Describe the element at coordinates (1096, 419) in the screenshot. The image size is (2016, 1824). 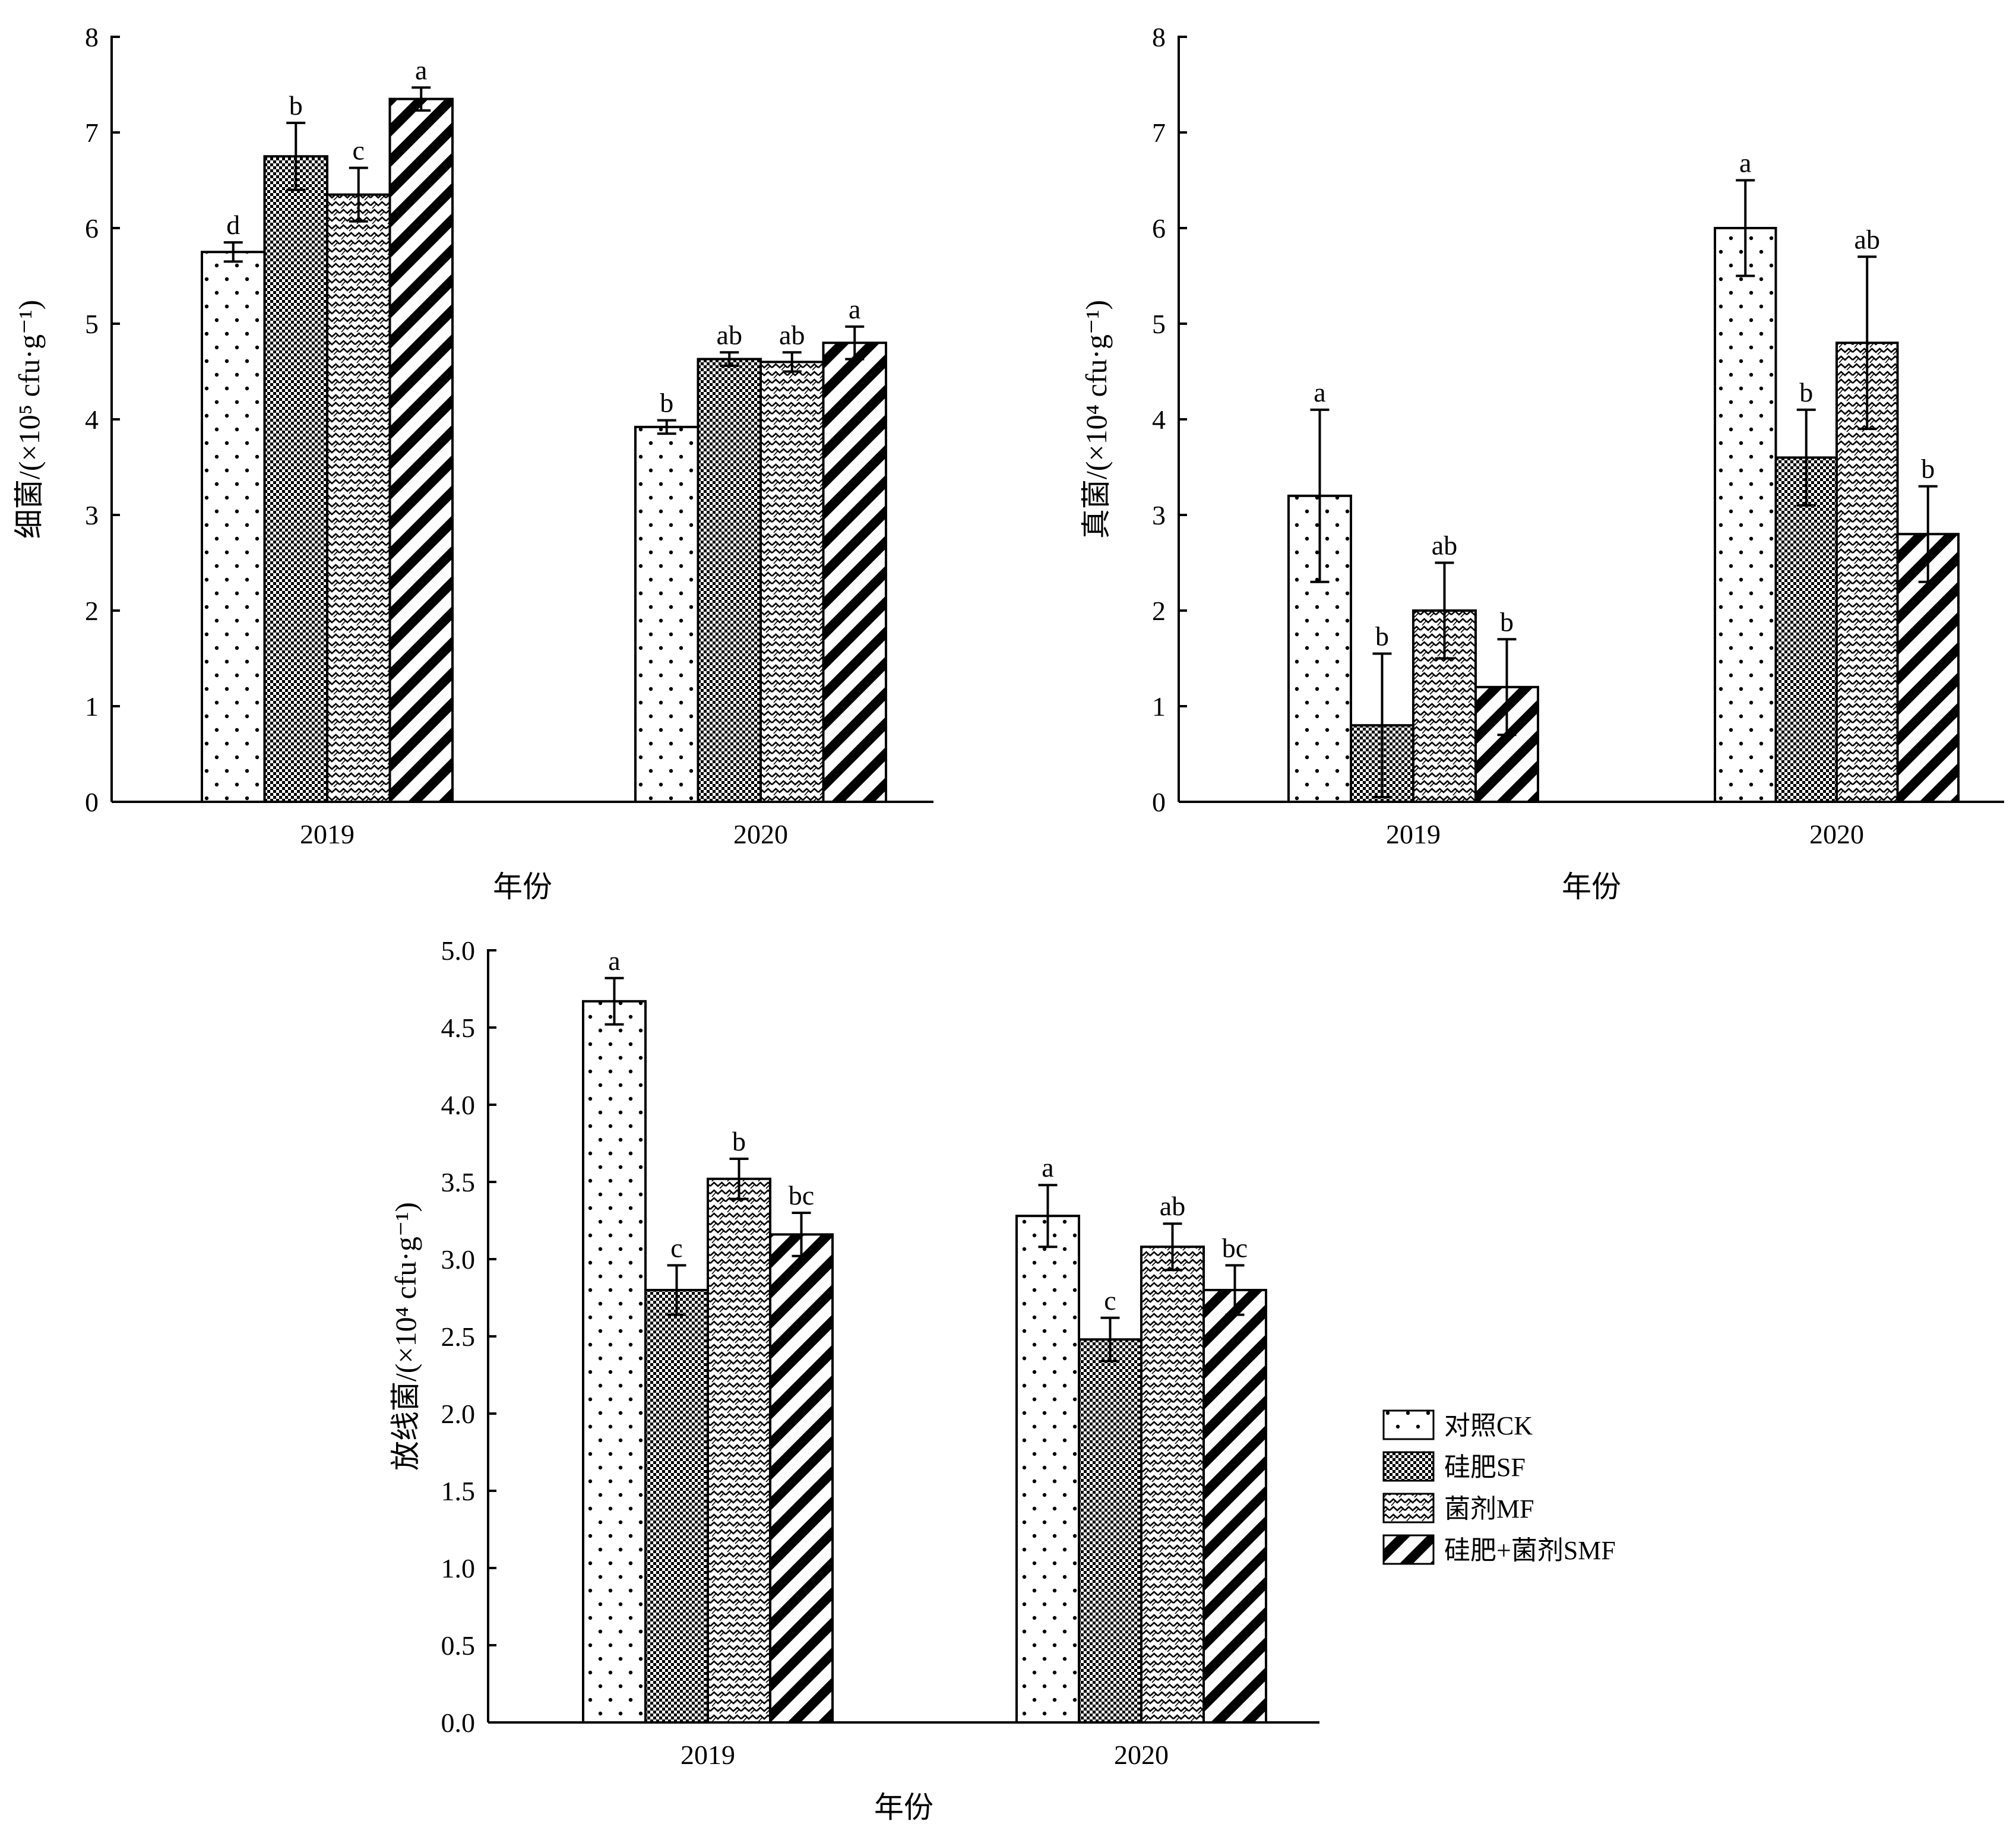
I see `y-axis-title: 真菌/(×10⁴ cfu·g⁻¹)` at that location.